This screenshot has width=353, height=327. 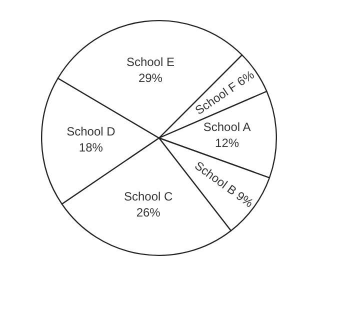 I want to click on data-label: 18%, so click(x=91, y=147).